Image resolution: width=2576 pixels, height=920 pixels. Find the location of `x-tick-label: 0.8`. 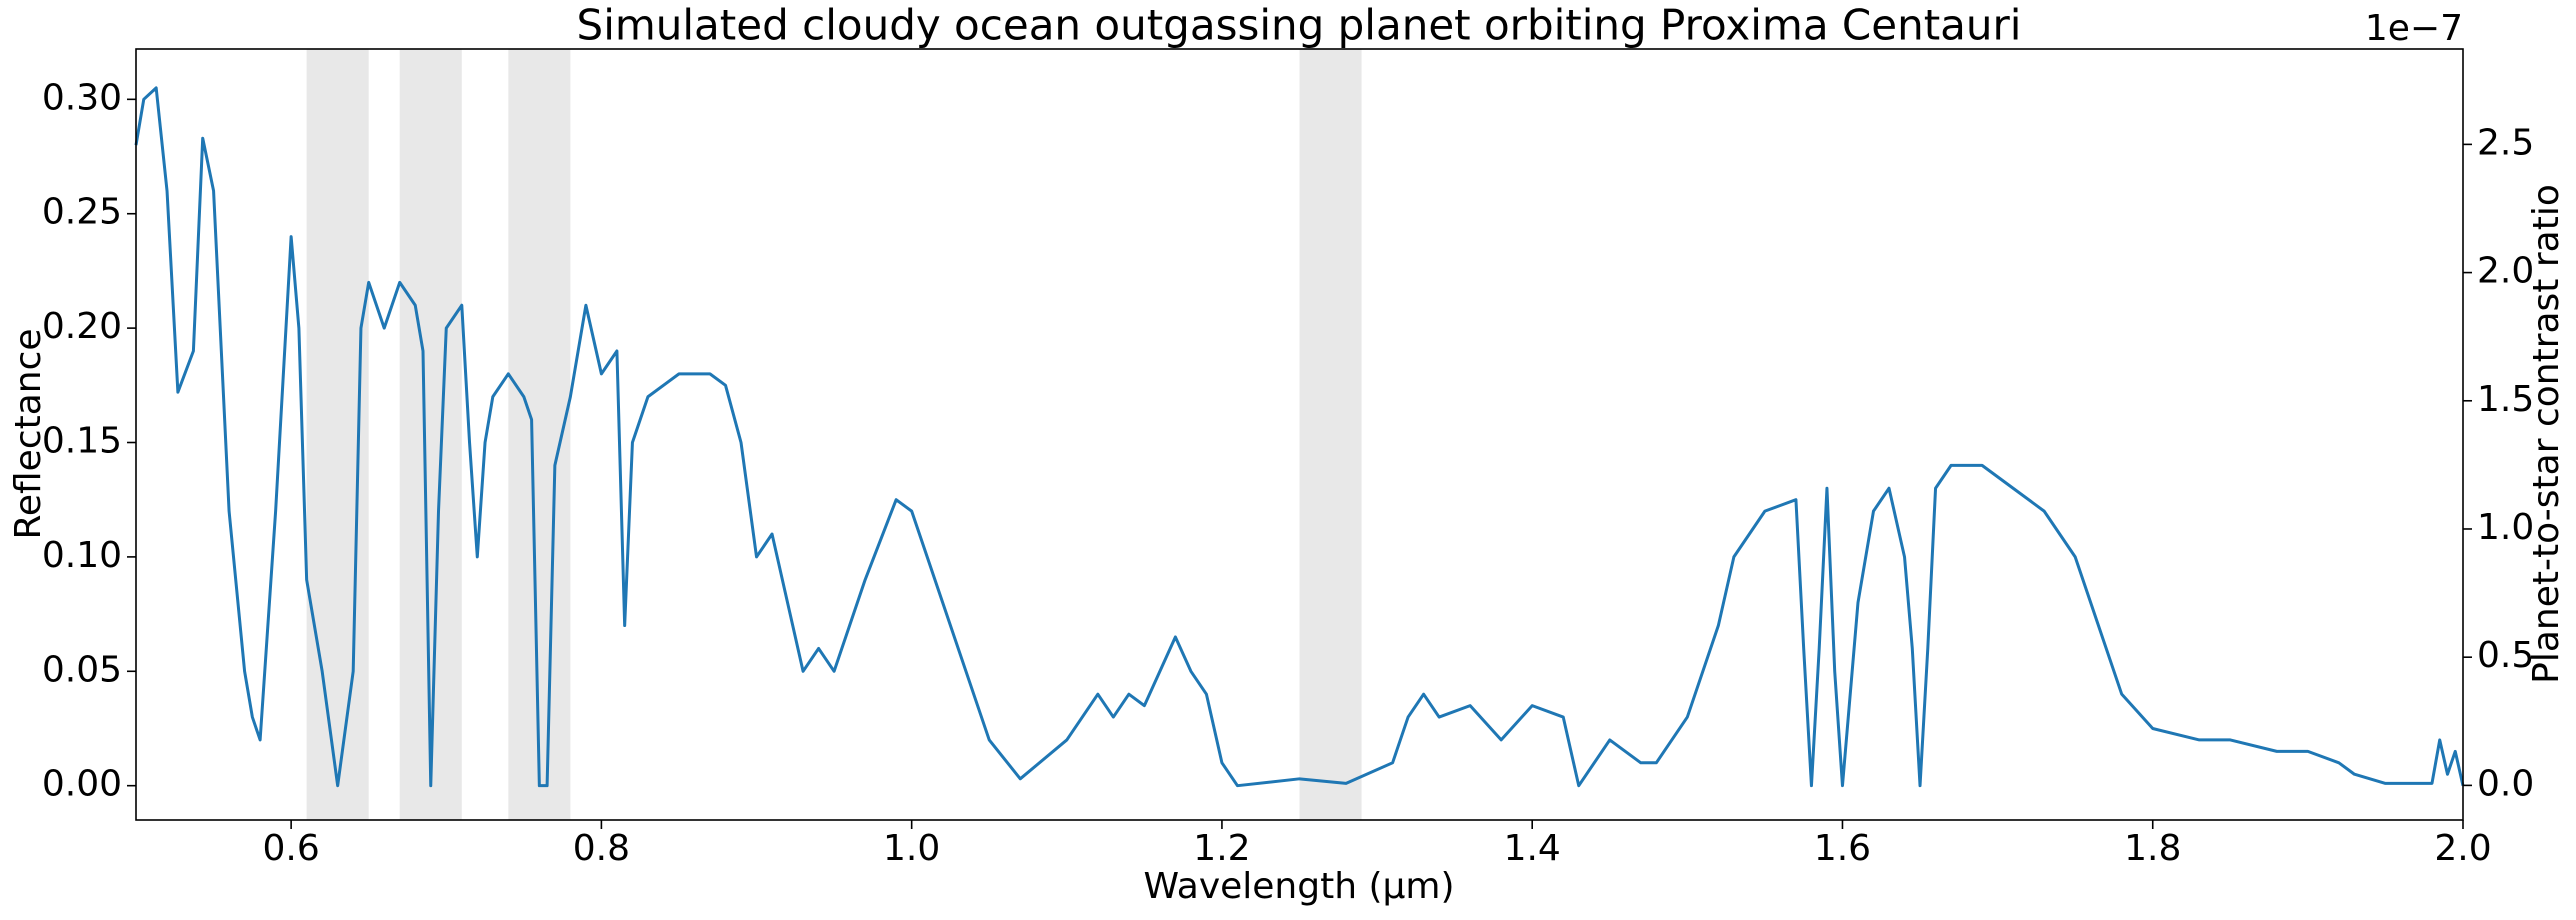

x-tick-label: 0.8 is located at coordinates (601, 848).